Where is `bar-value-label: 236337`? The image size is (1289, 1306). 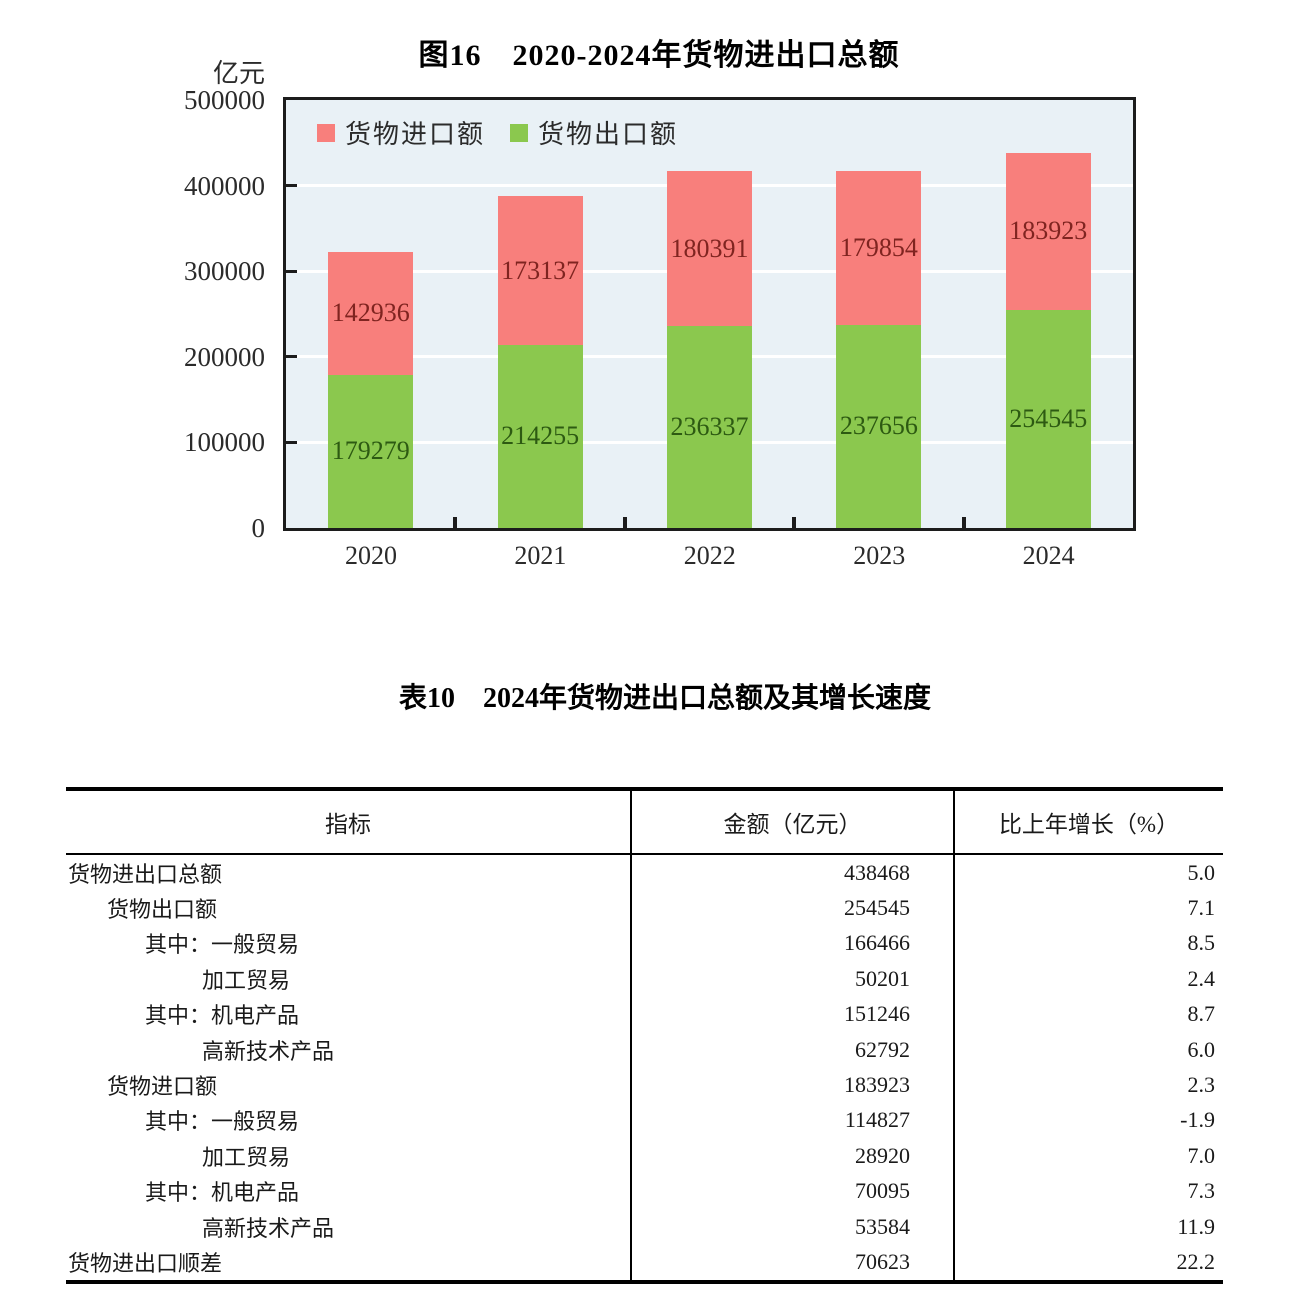 bar-value-label: 236337 is located at coordinates (709, 426).